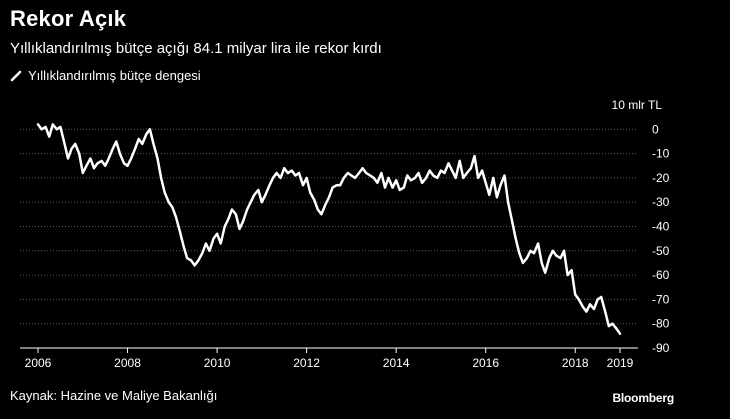  What do you see at coordinates (661, 154) in the screenshot?
I see `y-tick-label: -10` at bounding box center [661, 154].